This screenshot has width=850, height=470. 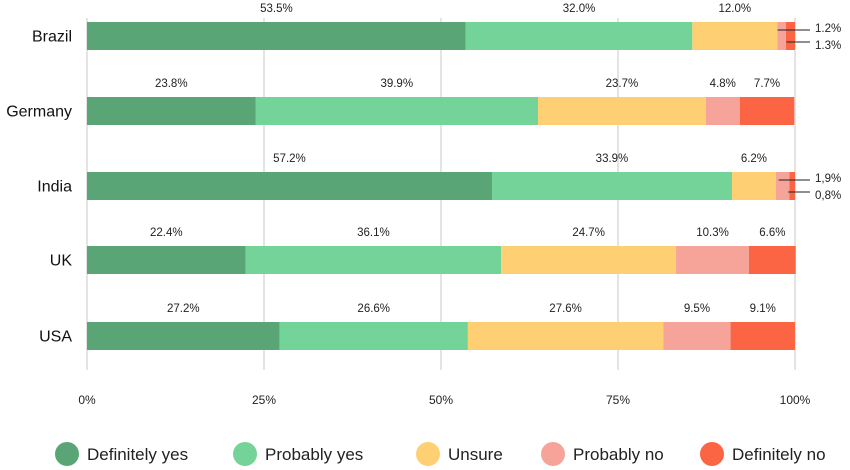 I want to click on data-label: 26.6%, so click(x=373, y=309).